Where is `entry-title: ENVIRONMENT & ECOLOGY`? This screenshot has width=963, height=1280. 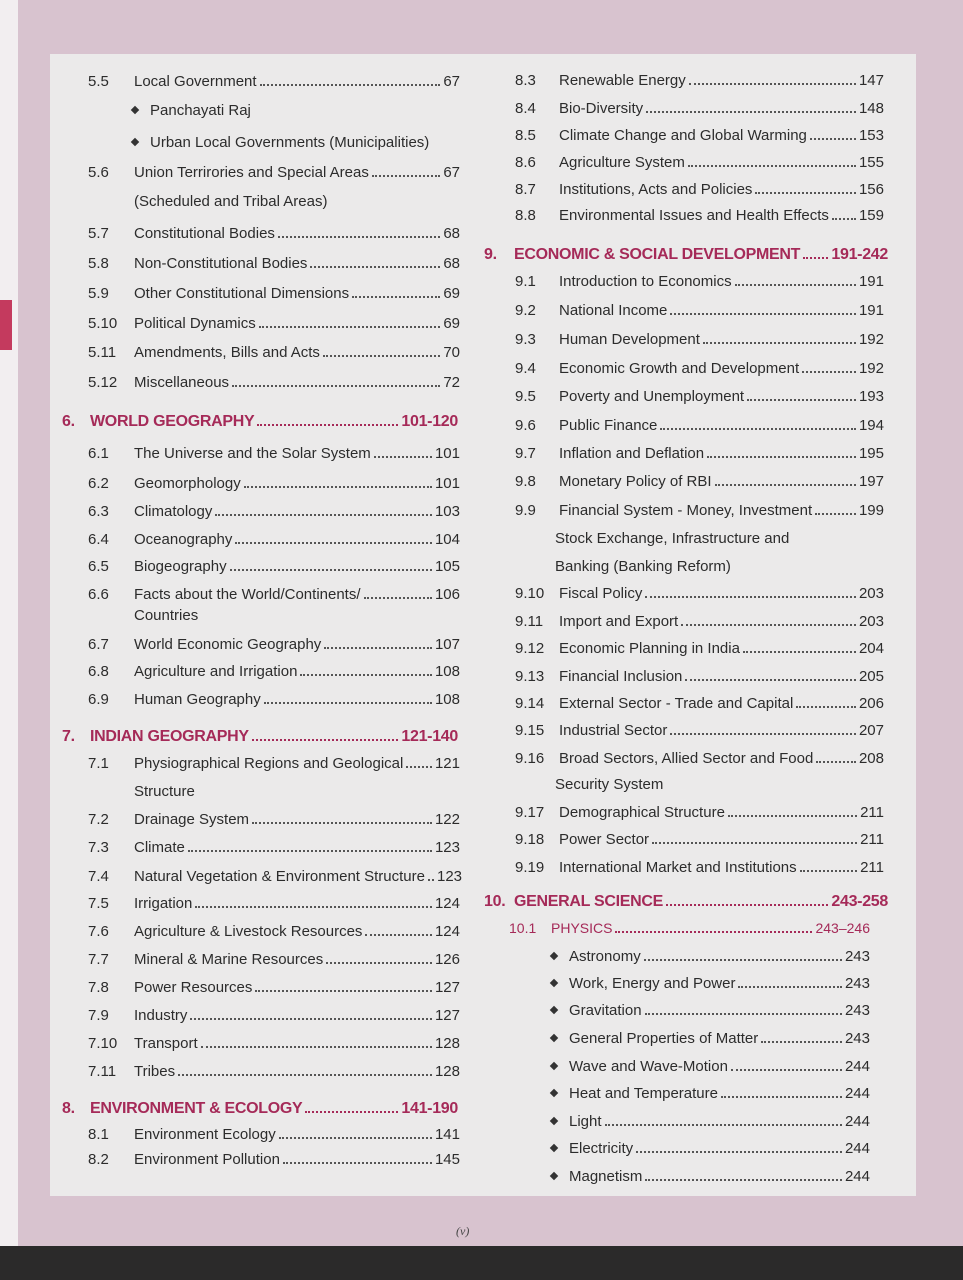 entry-title: ENVIRONMENT & ECOLOGY is located at coordinates (196, 1108).